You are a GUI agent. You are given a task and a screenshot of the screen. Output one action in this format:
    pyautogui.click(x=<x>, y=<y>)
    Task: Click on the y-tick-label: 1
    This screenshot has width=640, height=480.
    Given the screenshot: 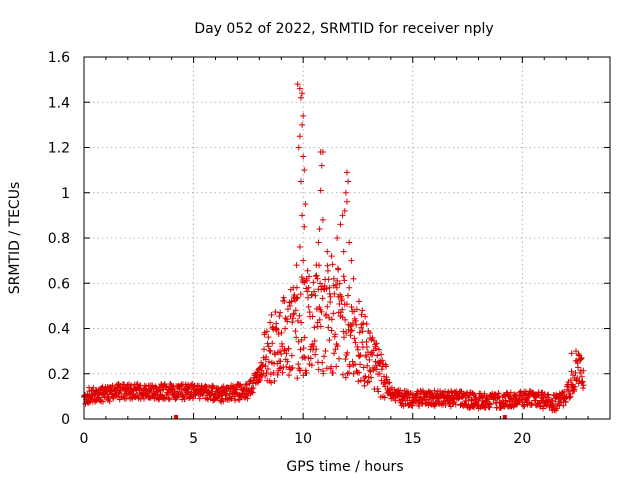 What is the action you would take?
    pyautogui.click(x=65, y=194)
    